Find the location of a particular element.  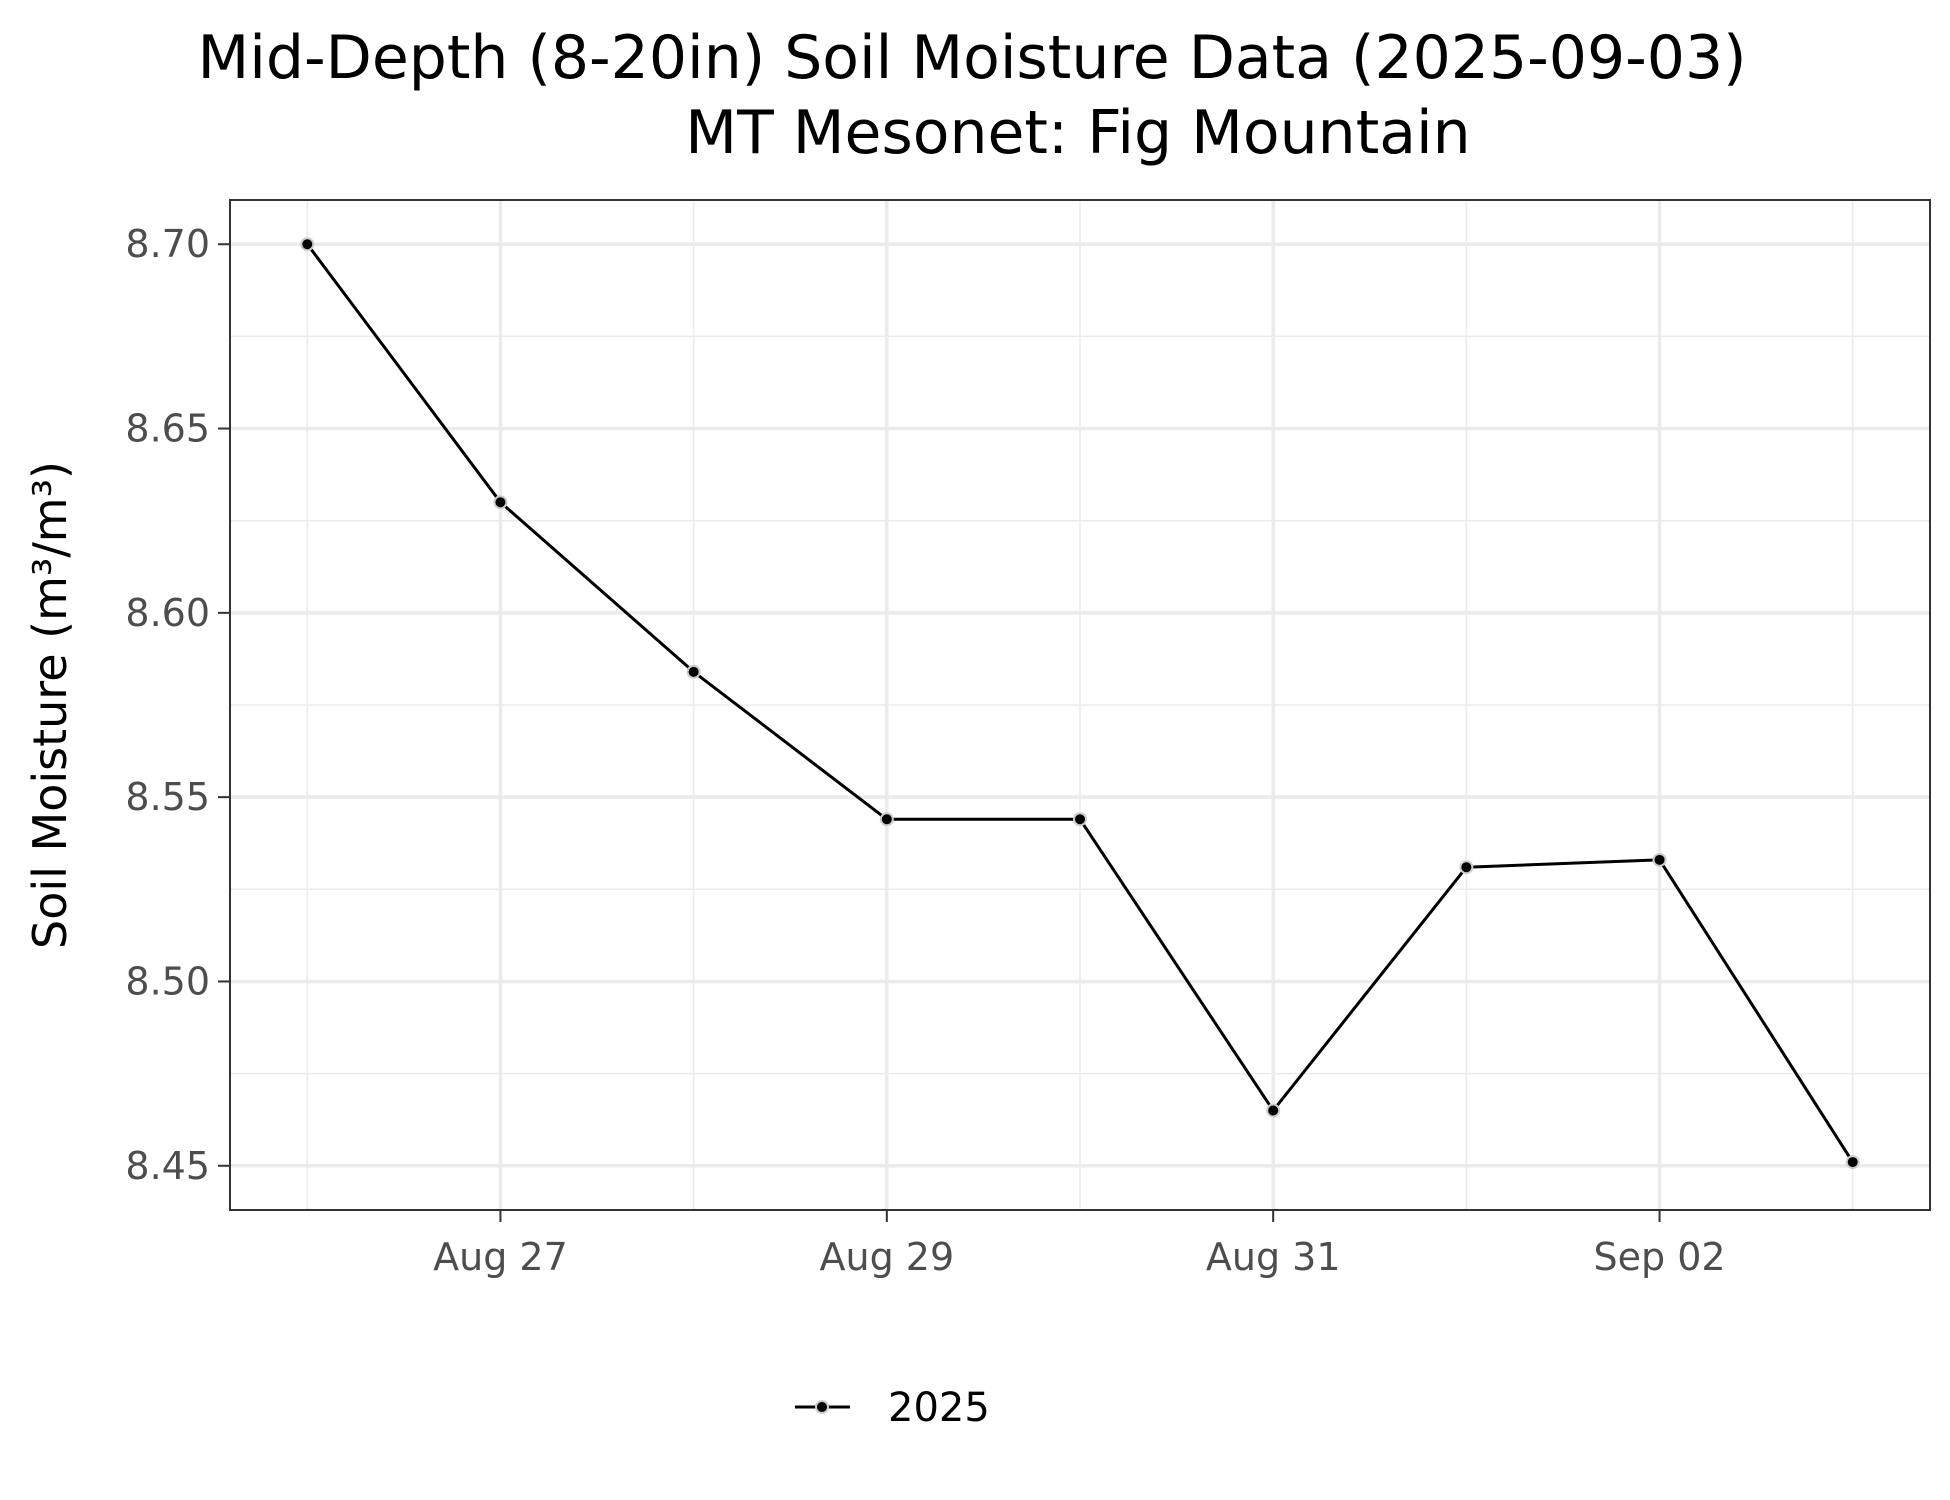

y-tick-label: 8.55 is located at coordinates (167, 797).